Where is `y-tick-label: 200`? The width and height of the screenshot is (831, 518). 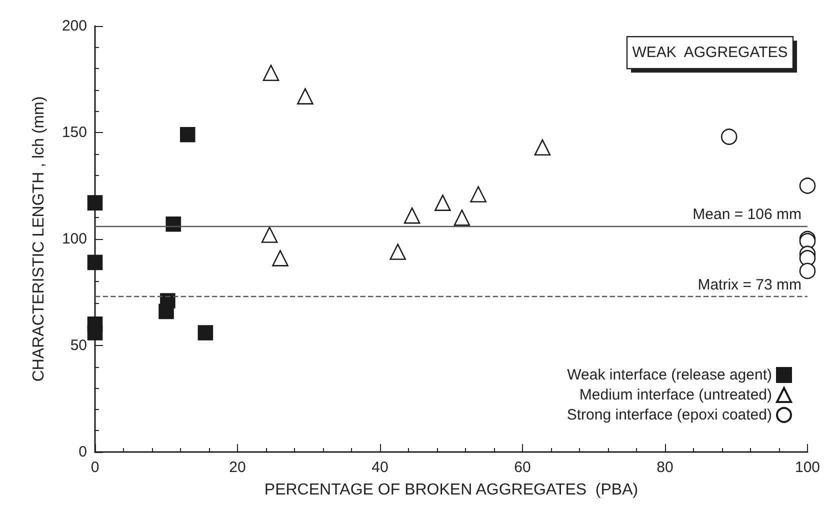 y-tick-label: 200 is located at coordinates (74, 26).